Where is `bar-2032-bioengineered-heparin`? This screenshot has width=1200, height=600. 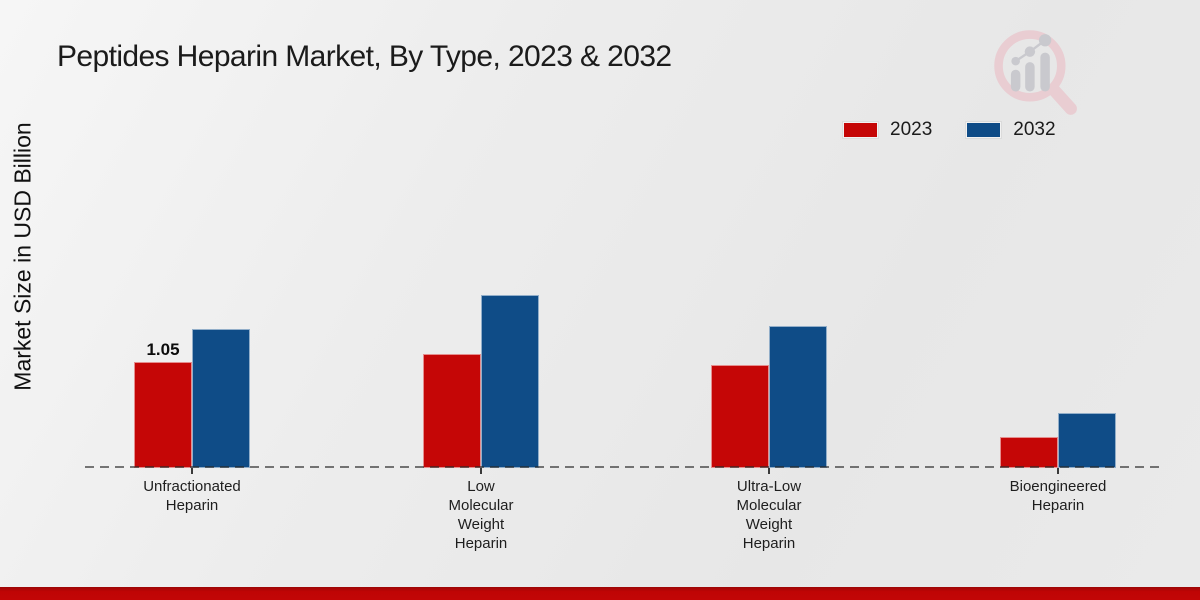
bar-2032-bioengineered-heparin is located at coordinates (1087, 440).